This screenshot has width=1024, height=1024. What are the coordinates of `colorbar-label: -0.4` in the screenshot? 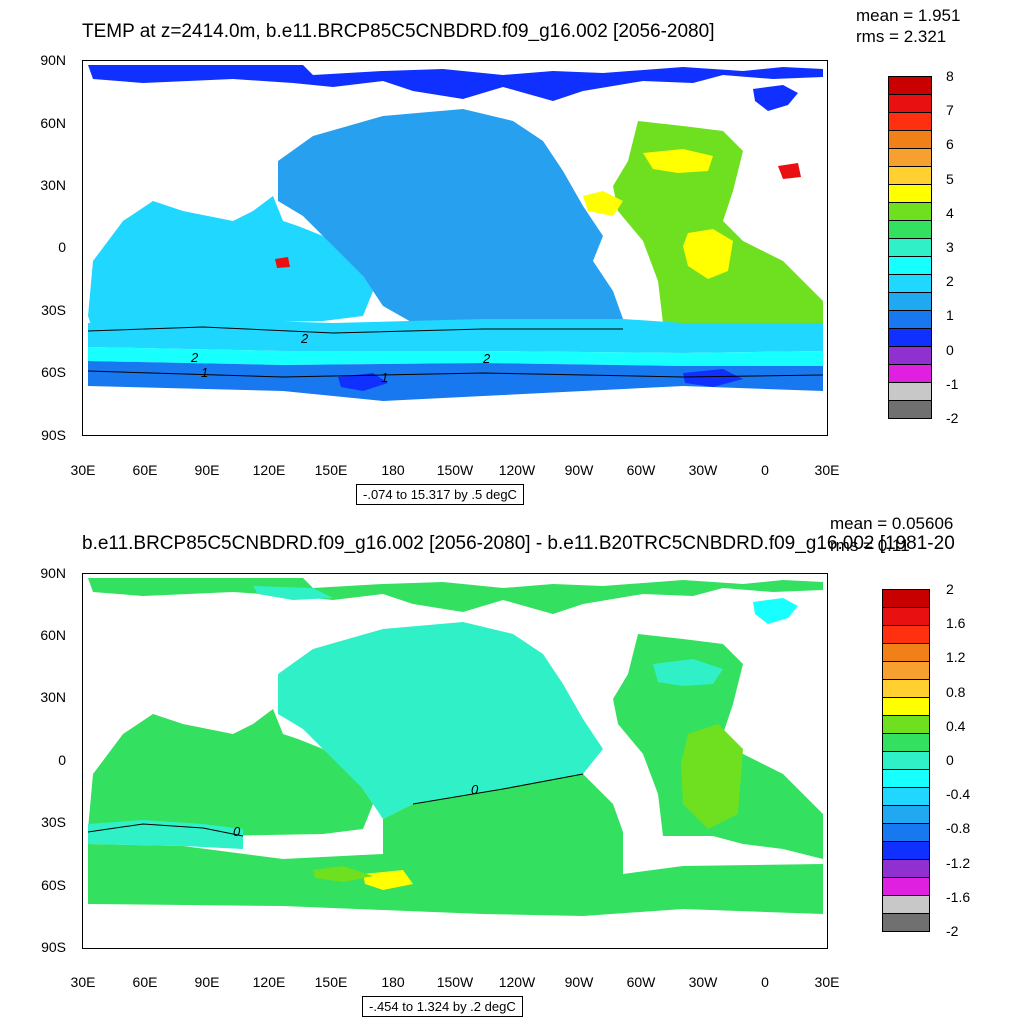 It's located at (958, 794).